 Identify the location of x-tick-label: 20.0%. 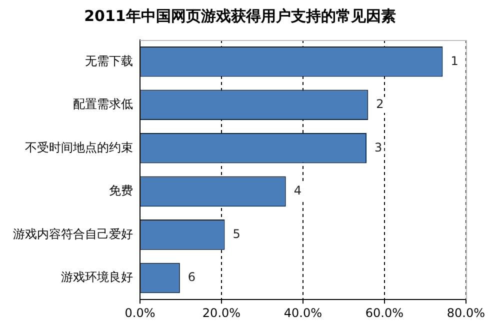
(221, 313).